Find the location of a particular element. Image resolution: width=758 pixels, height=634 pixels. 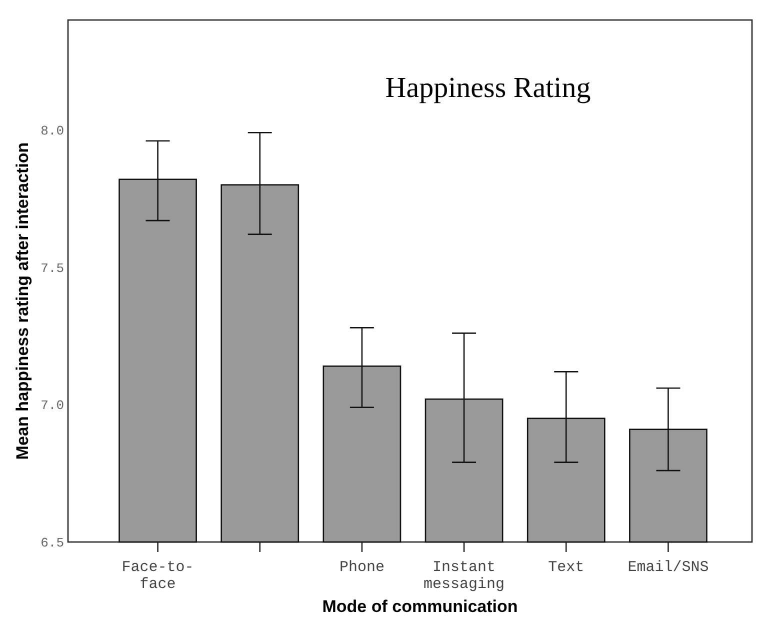

x-tick-label: Phone is located at coordinates (361, 567).